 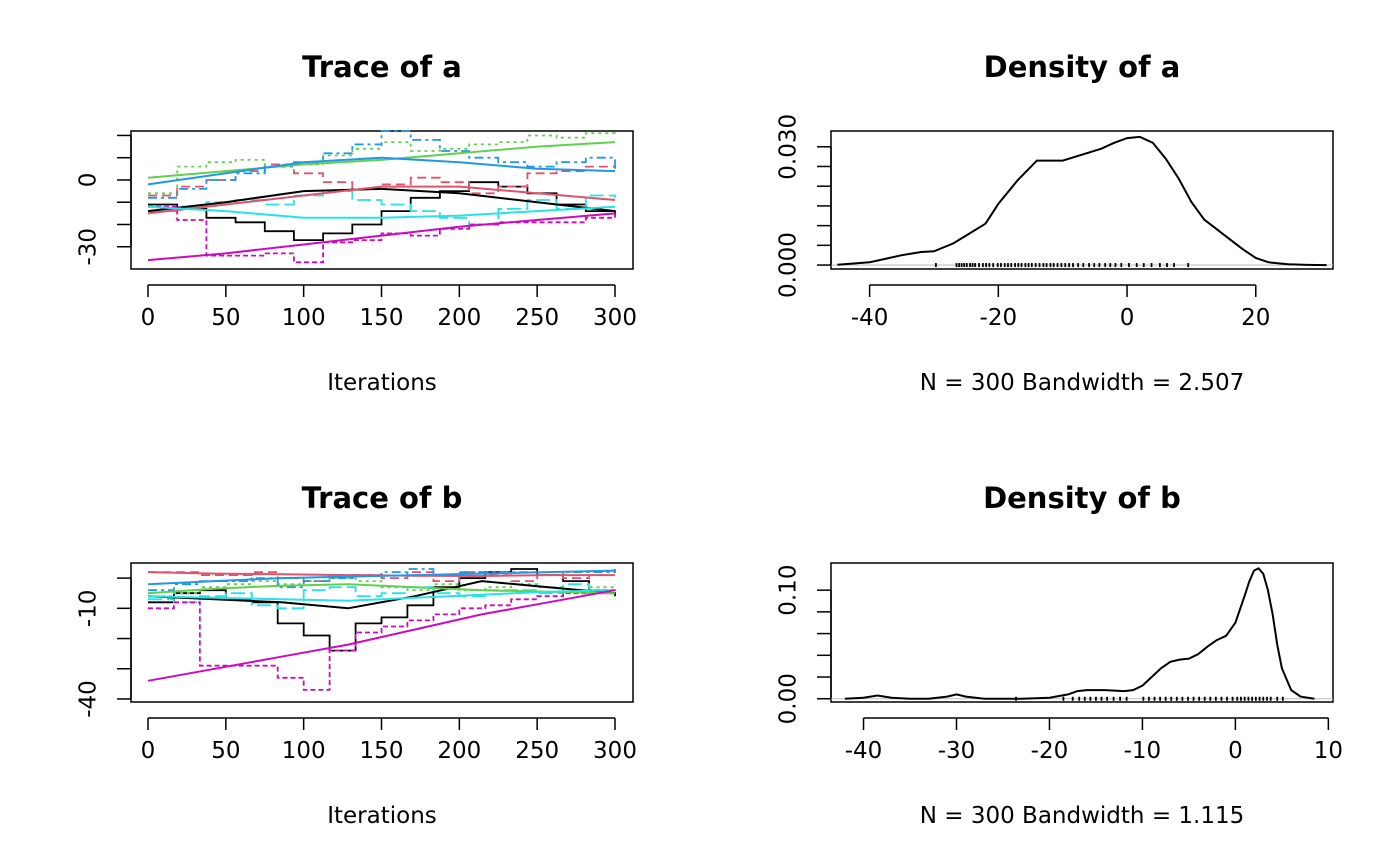 I want to click on y-tick-label: -30, so click(x=89, y=247).